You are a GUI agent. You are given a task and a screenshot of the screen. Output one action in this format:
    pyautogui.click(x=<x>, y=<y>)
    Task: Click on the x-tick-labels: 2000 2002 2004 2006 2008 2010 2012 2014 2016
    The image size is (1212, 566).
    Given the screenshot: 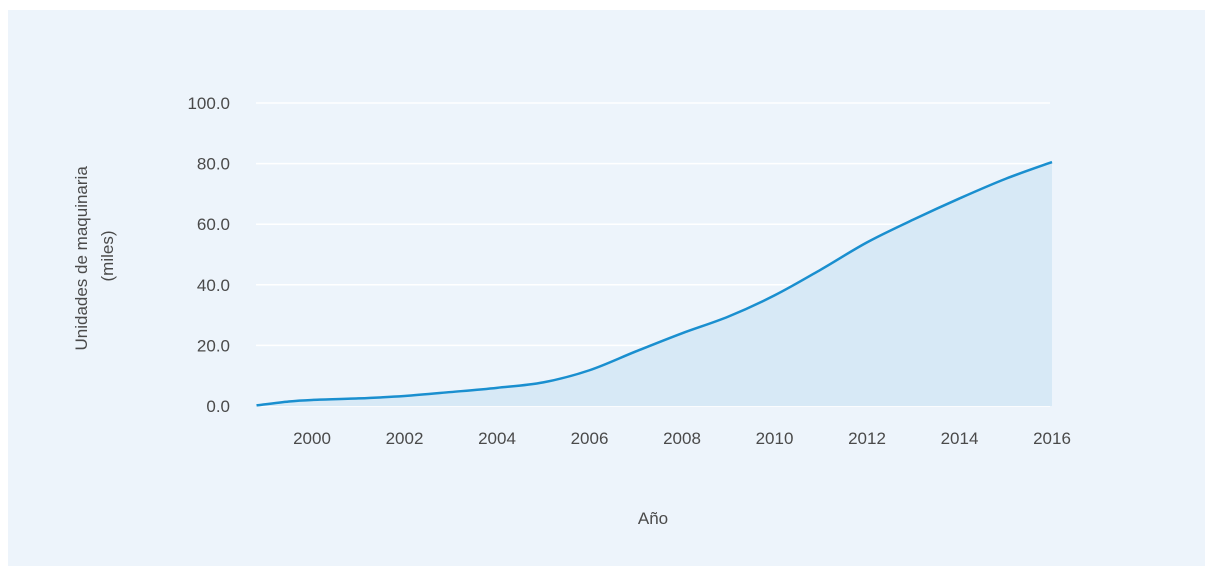 What is the action you would take?
    pyautogui.click(x=682, y=438)
    